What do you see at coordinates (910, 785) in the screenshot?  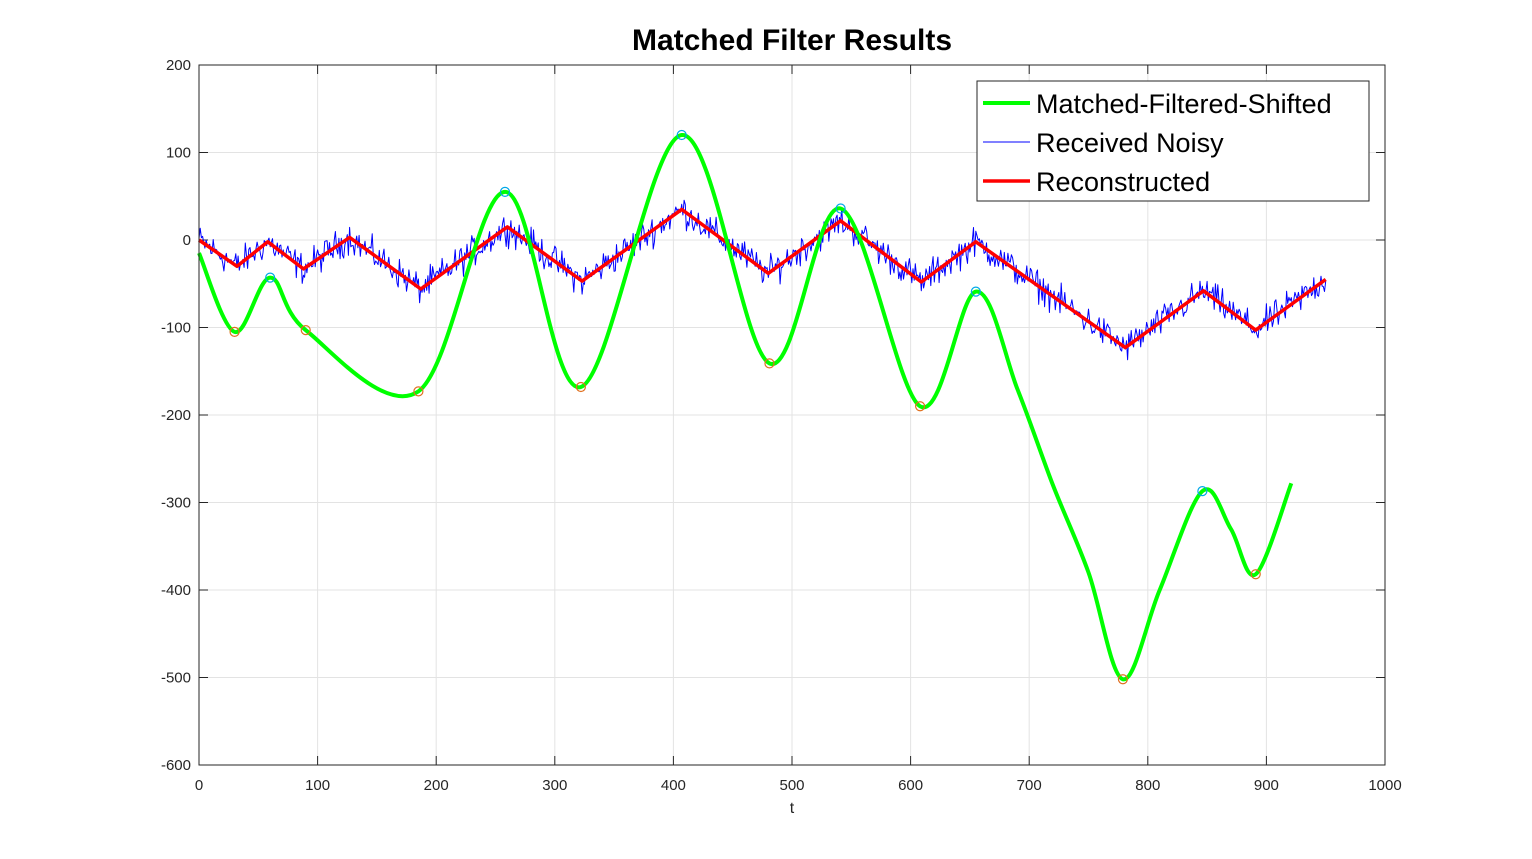 I see `x-tick-label: 600` at bounding box center [910, 785].